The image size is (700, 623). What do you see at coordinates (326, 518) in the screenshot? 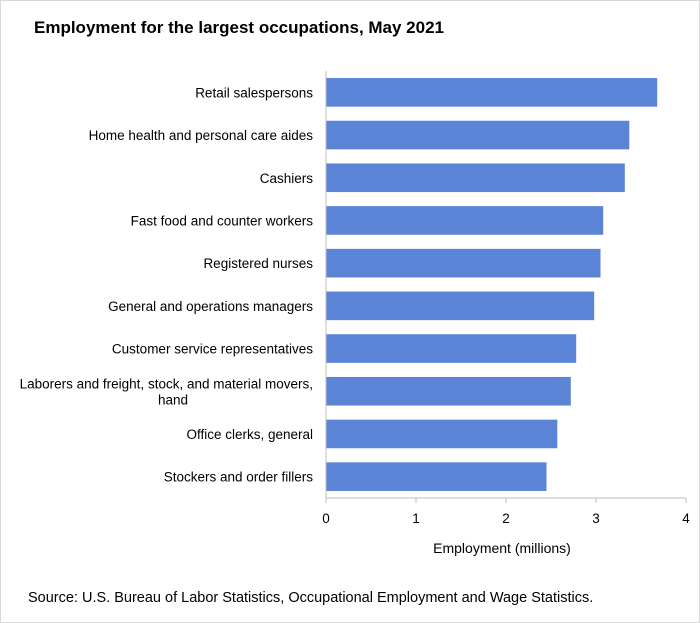
I see `x-tick-label-0: 0` at bounding box center [326, 518].